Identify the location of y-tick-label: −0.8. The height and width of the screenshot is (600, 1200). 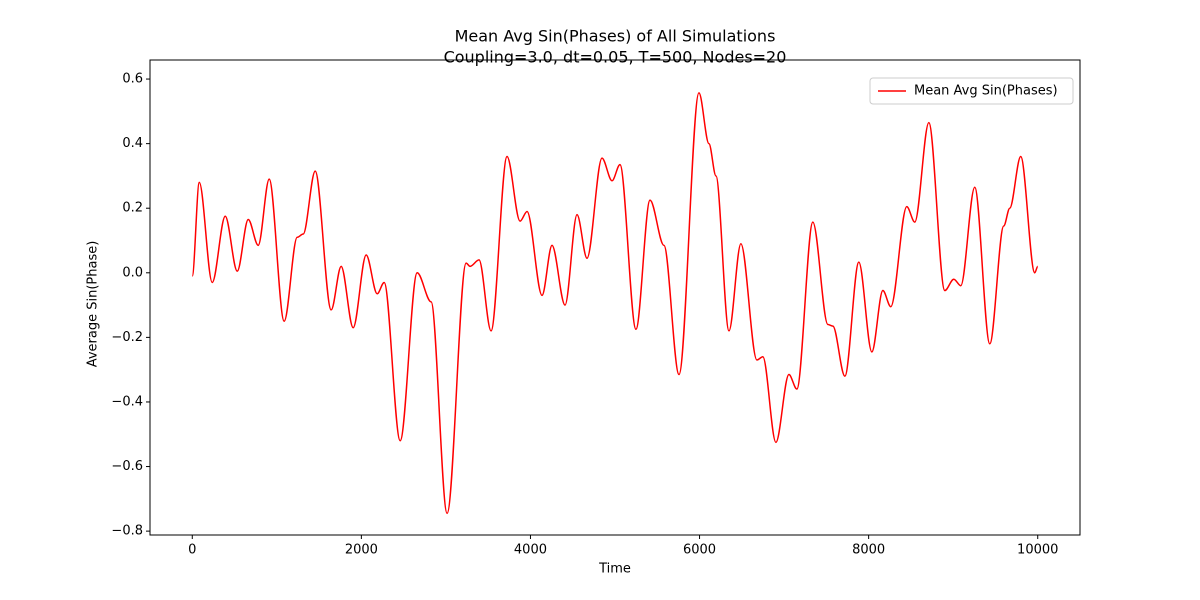
(127, 531).